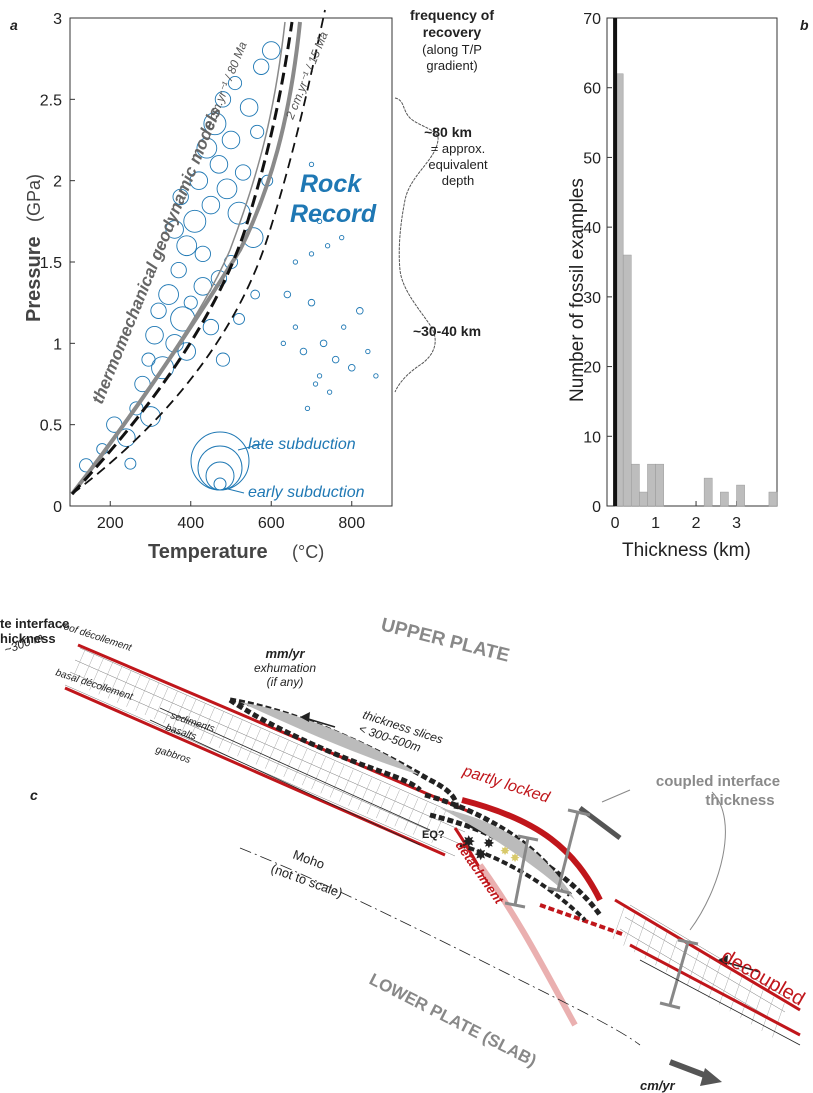 Image resolution: width=813 pixels, height=1093 pixels. Describe the element at coordinates (57, 19) in the screenshot. I see `a-ytick-label: 3` at that location.